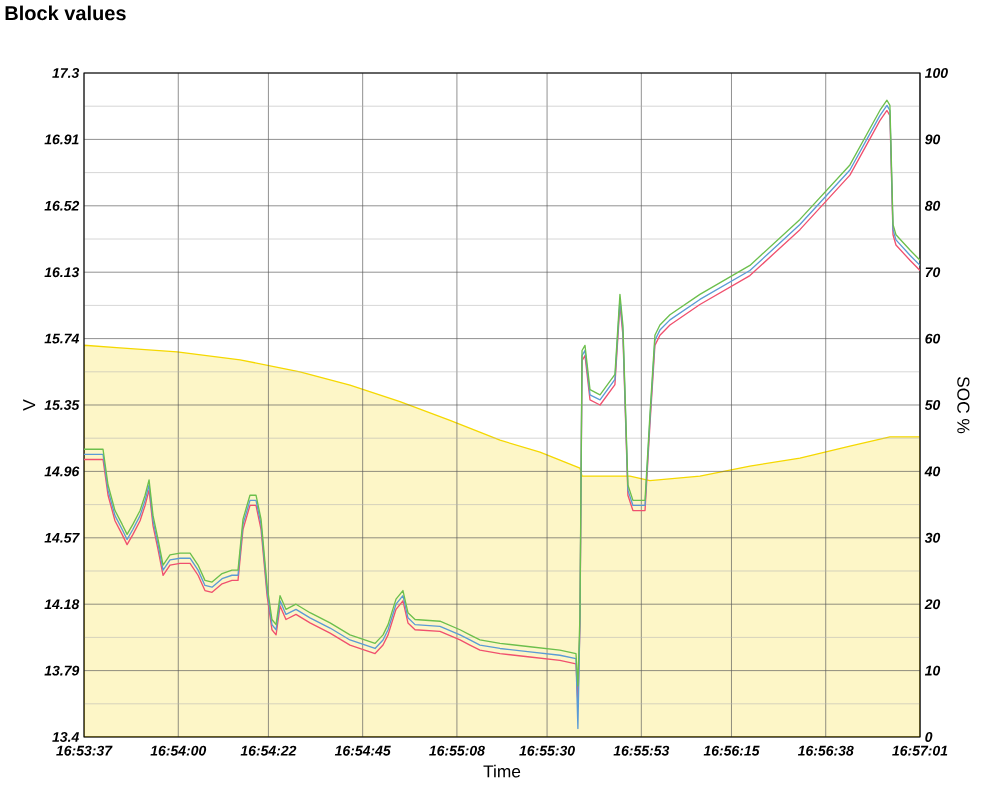 This screenshot has height=801, width=1007. What do you see at coordinates (66, 73) in the screenshot?
I see `y-tick-label: 17.3` at bounding box center [66, 73].